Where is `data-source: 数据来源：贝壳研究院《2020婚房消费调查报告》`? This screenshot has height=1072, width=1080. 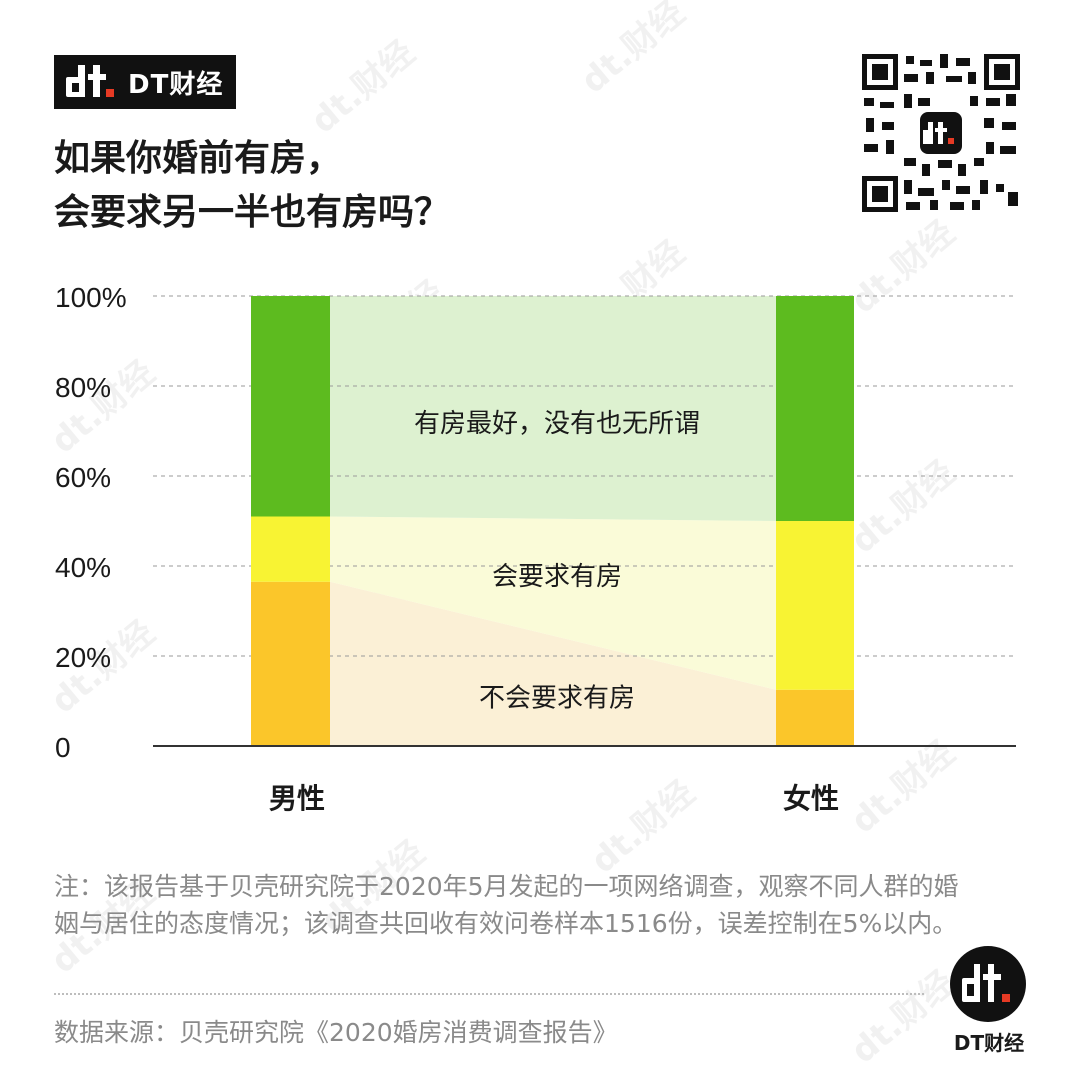 data-source: 数据来源：贝壳研究院《2020婚房消费调查报告》 is located at coordinates (336, 1032).